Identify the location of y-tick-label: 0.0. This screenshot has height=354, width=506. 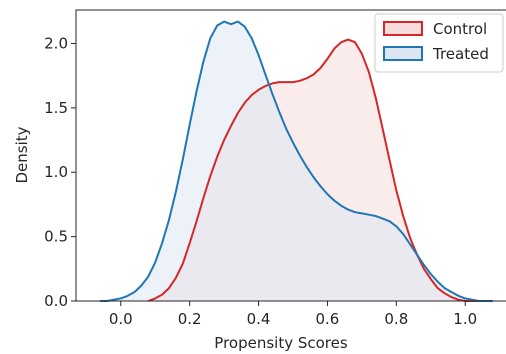
(56, 301).